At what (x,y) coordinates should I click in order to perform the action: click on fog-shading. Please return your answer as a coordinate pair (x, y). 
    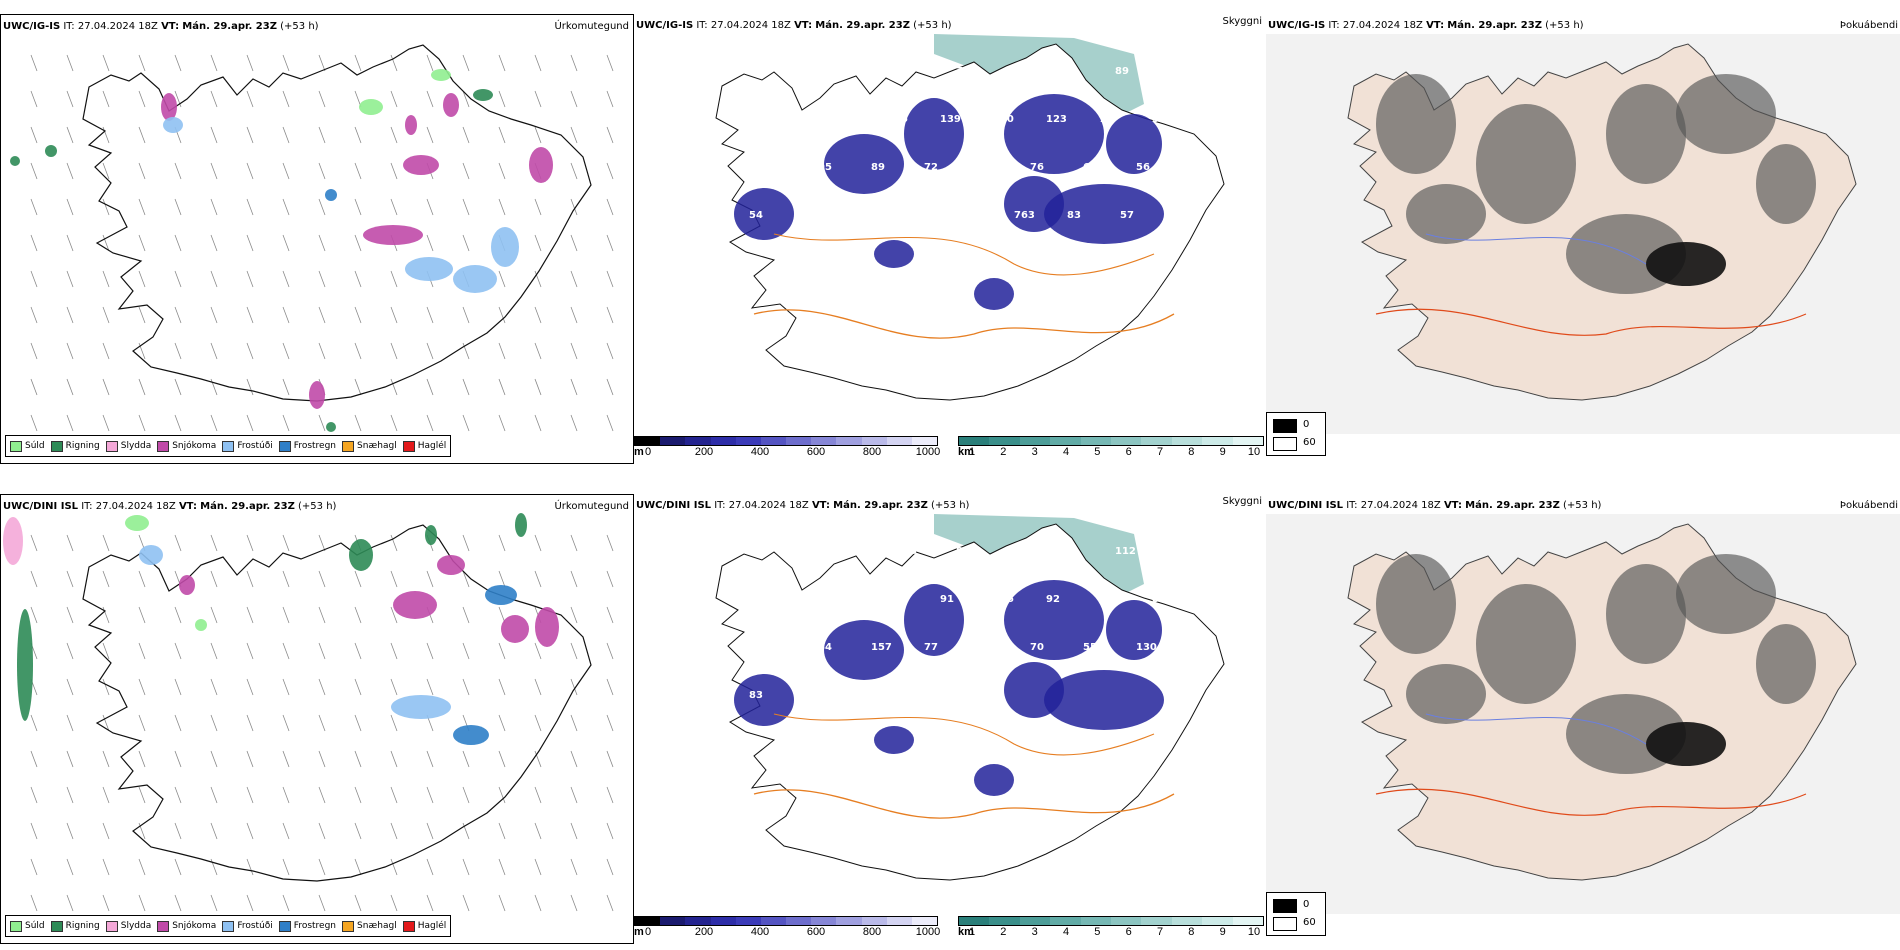
    Looking at the image, I should click on (1646, 134).